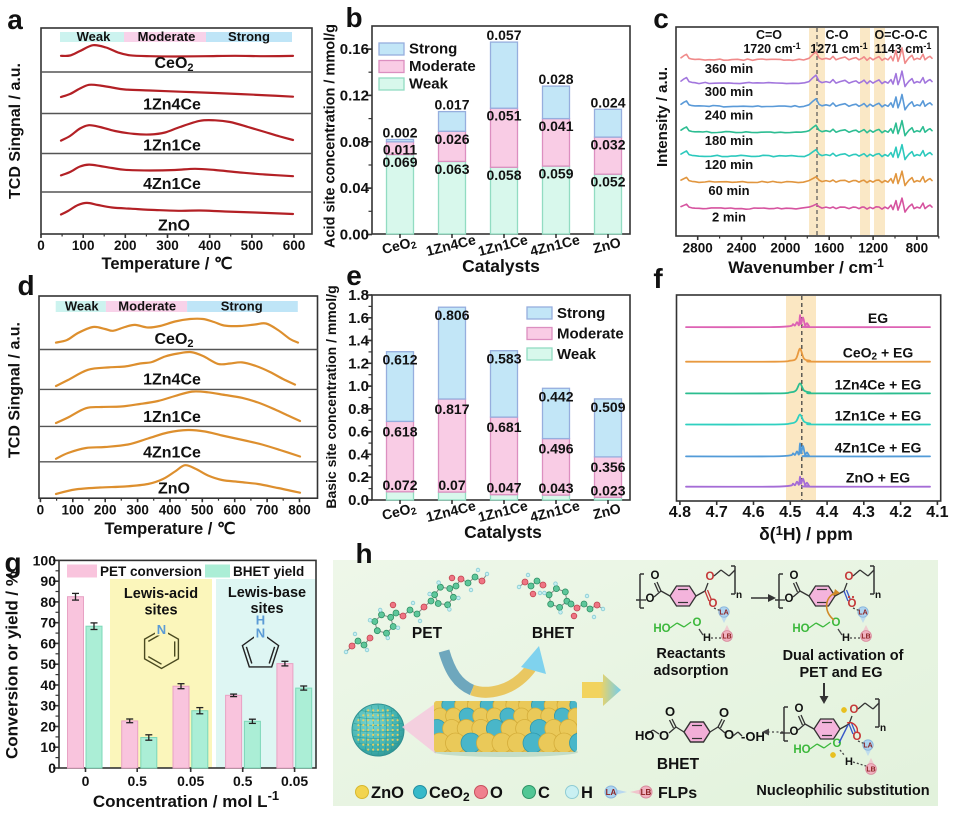 This screenshot has width=955, height=818. What do you see at coordinates (607, 490) in the screenshot?
I see `svg-text: 0.023` at bounding box center [607, 490].